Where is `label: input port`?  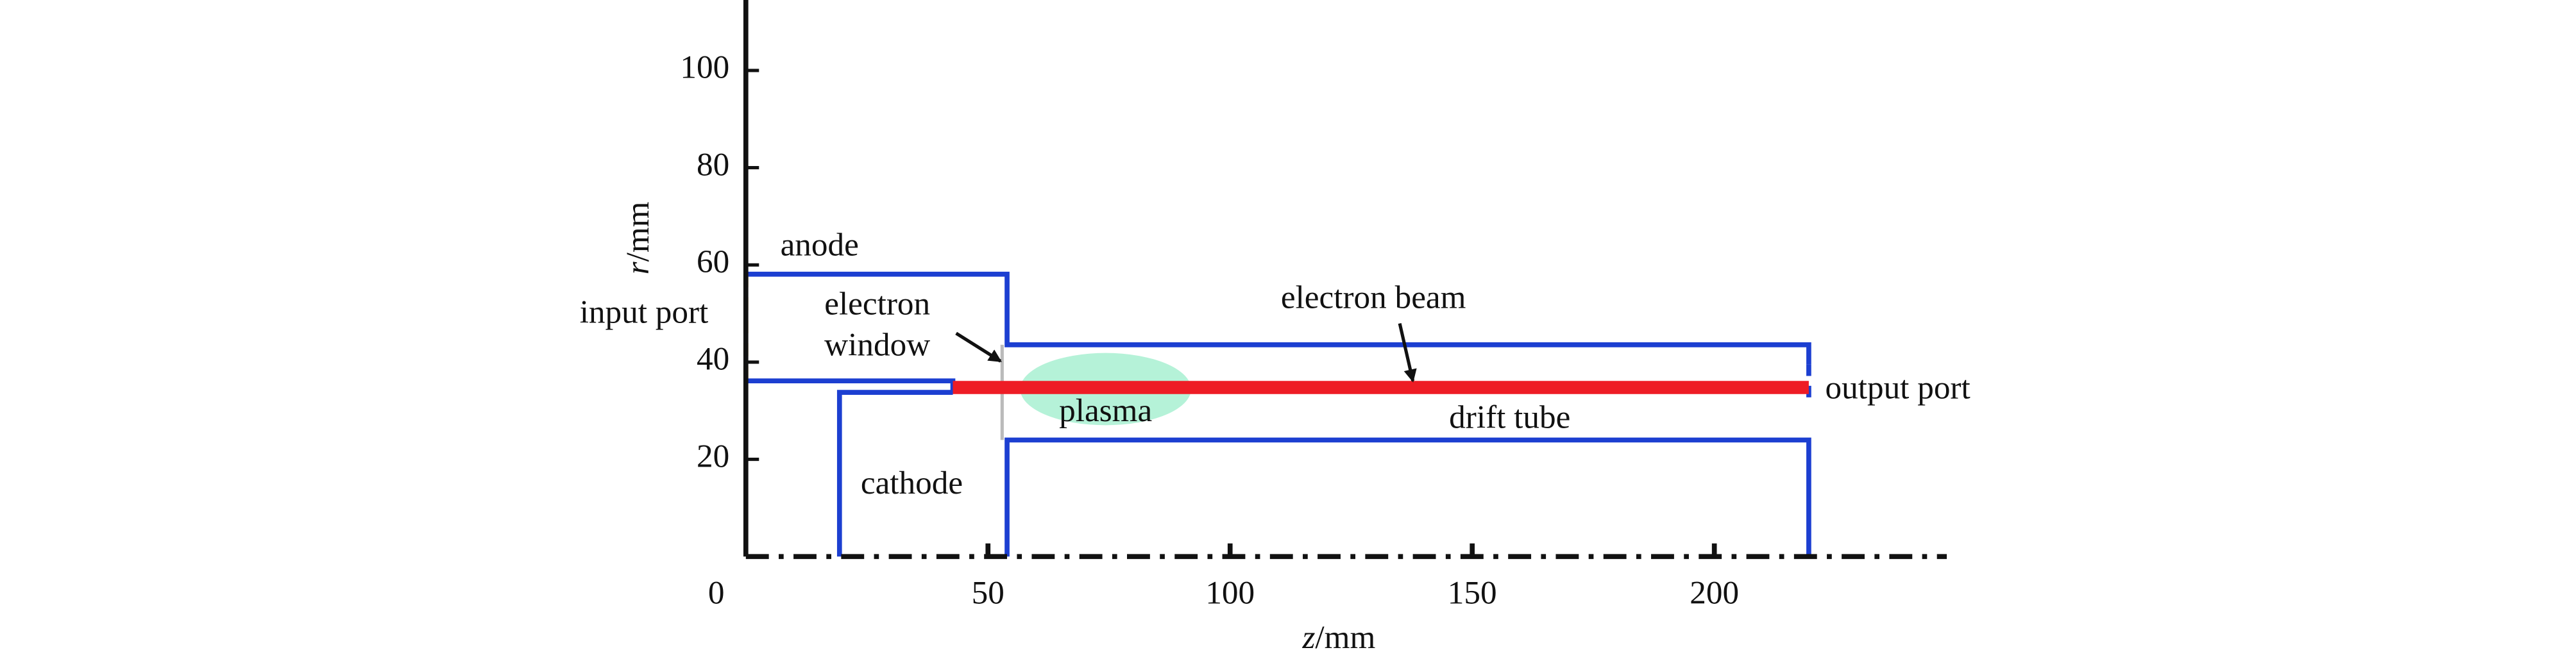
label: input port is located at coordinates (644, 312).